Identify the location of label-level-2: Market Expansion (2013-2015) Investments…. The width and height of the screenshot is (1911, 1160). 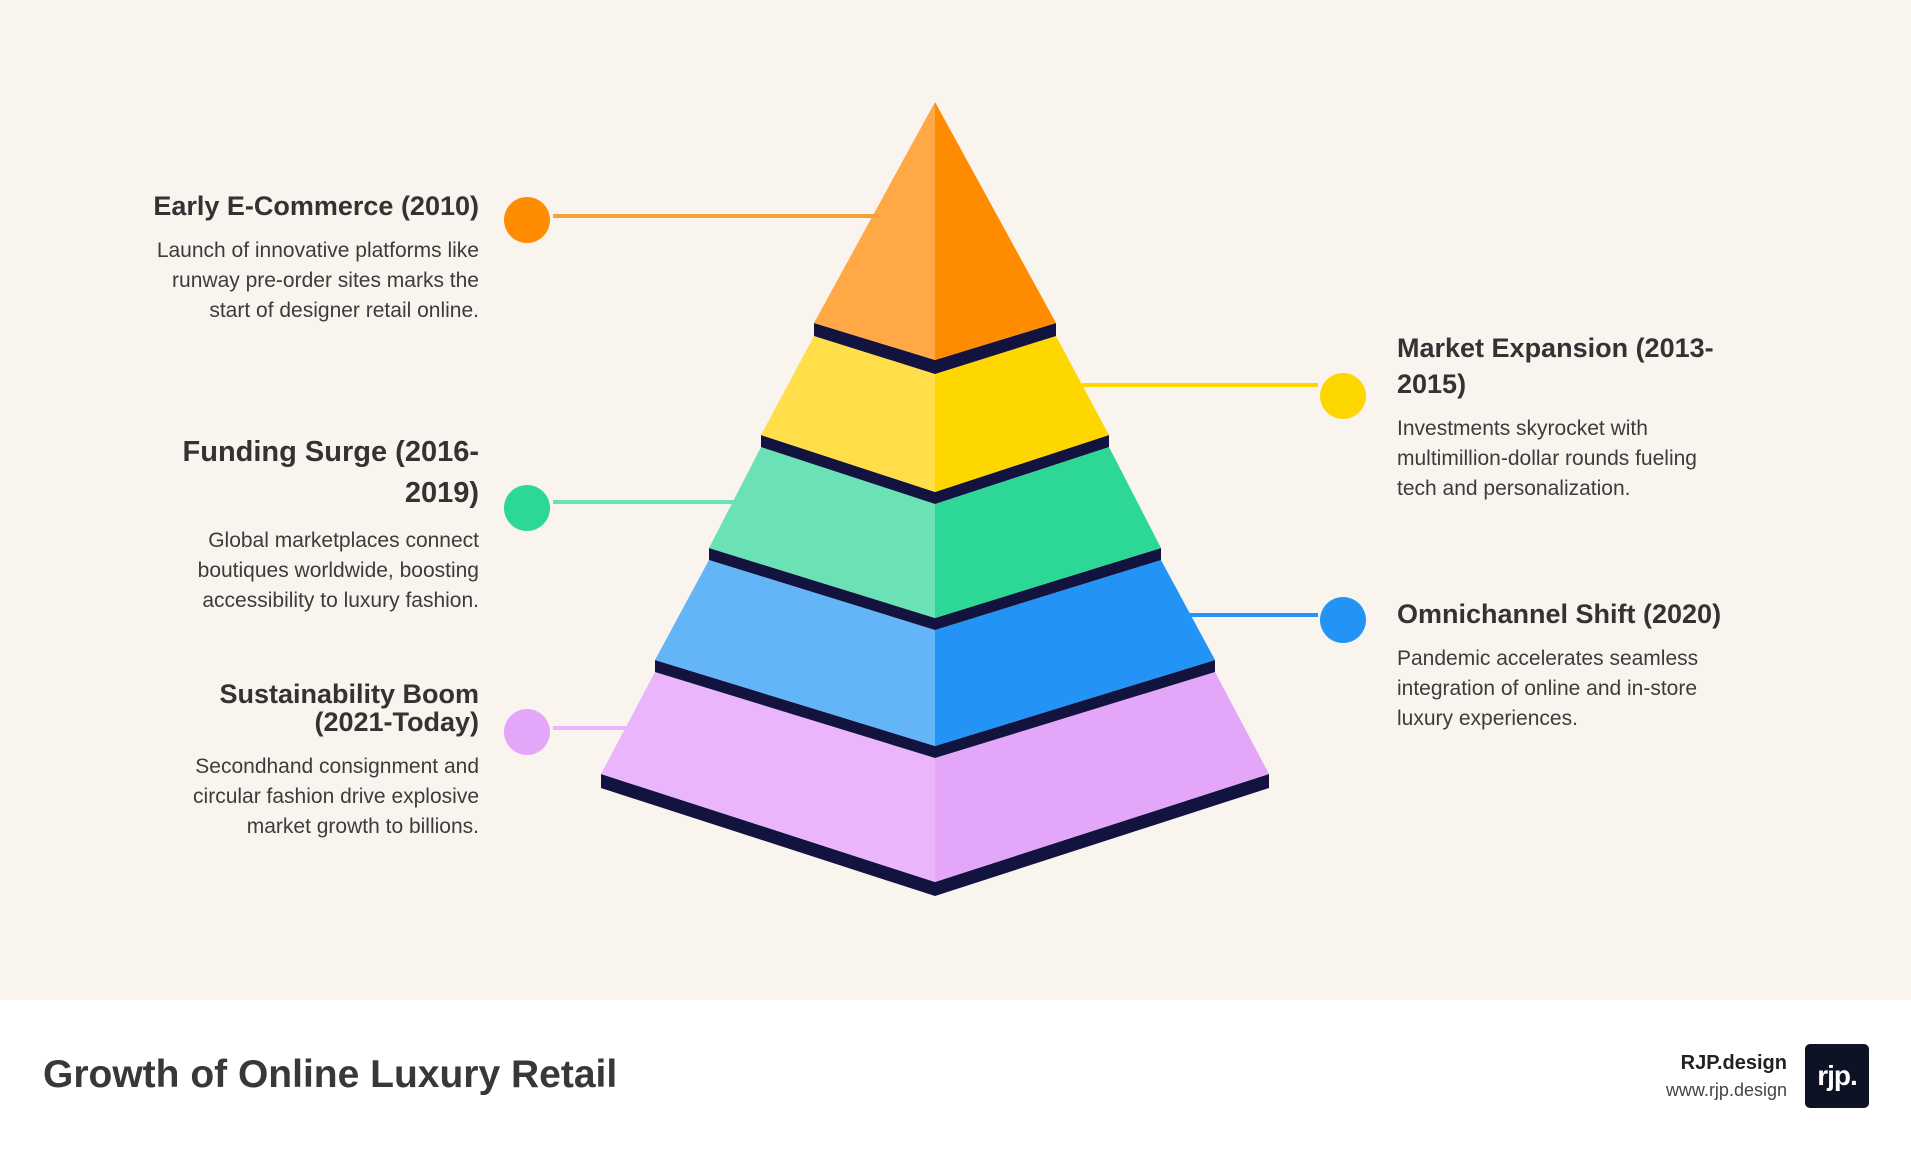
(1567, 417).